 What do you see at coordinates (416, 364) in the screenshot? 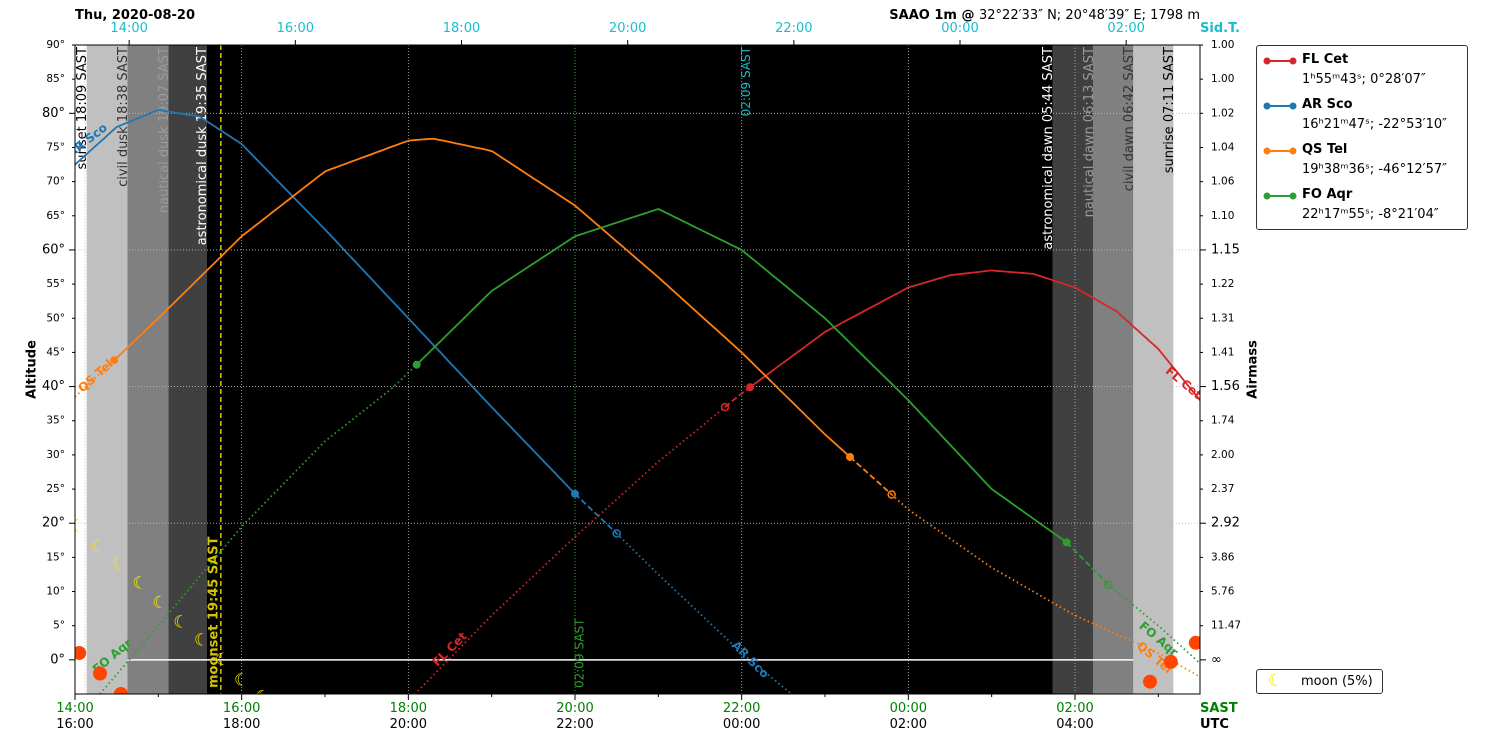
I see `curve-marker-fo-aqr` at bounding box center [416, 364].